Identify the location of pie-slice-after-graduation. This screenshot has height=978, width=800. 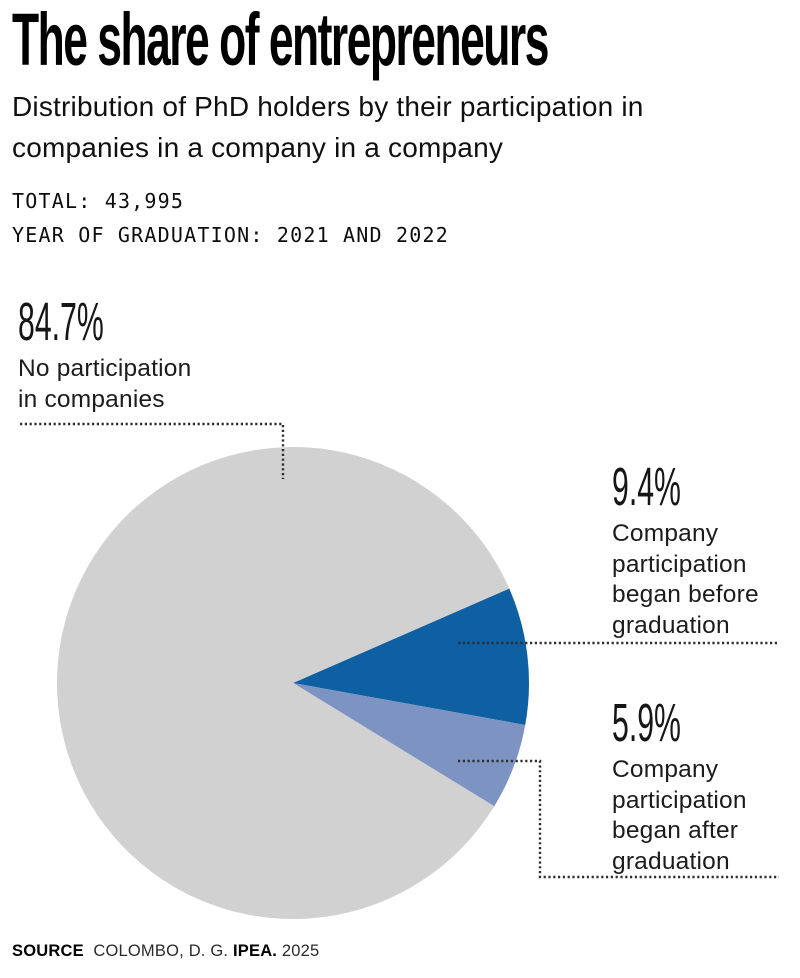
(409, 745).